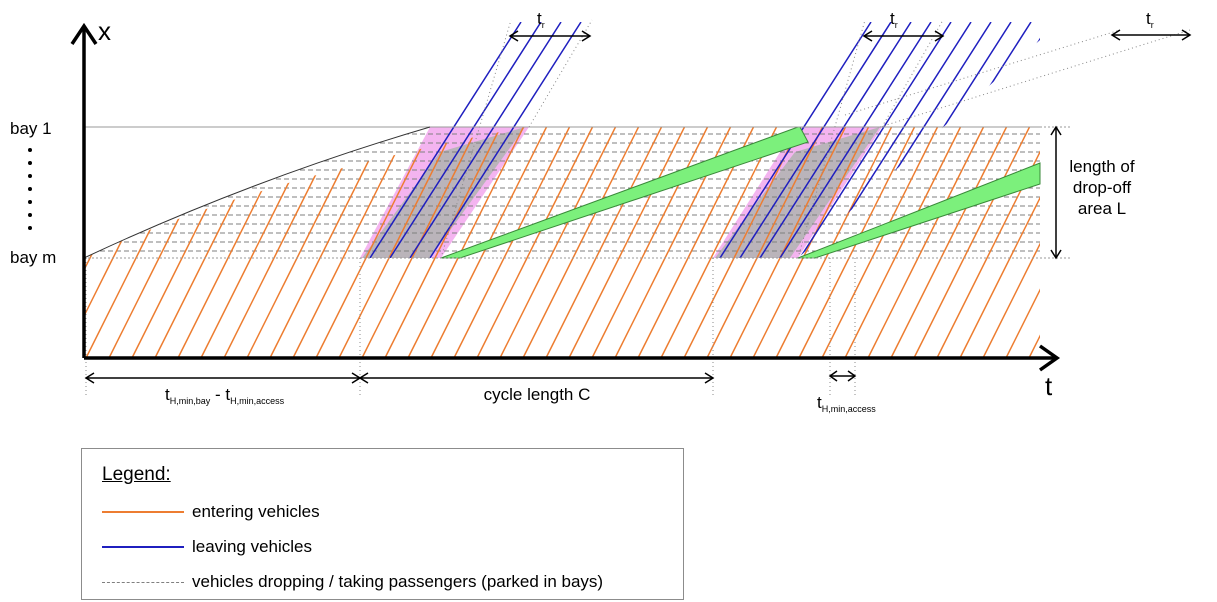 The width and height of the screenshot is (1217, 602). I want to click on tr-arrow-1-head-start, so click(513, 36).